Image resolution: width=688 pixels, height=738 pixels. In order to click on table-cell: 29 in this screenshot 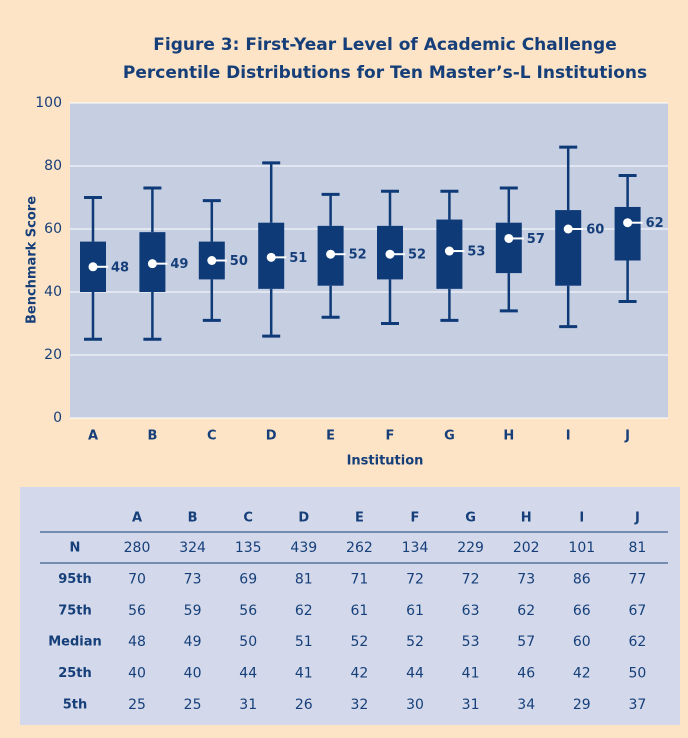, I will do `click(582, 705)`.